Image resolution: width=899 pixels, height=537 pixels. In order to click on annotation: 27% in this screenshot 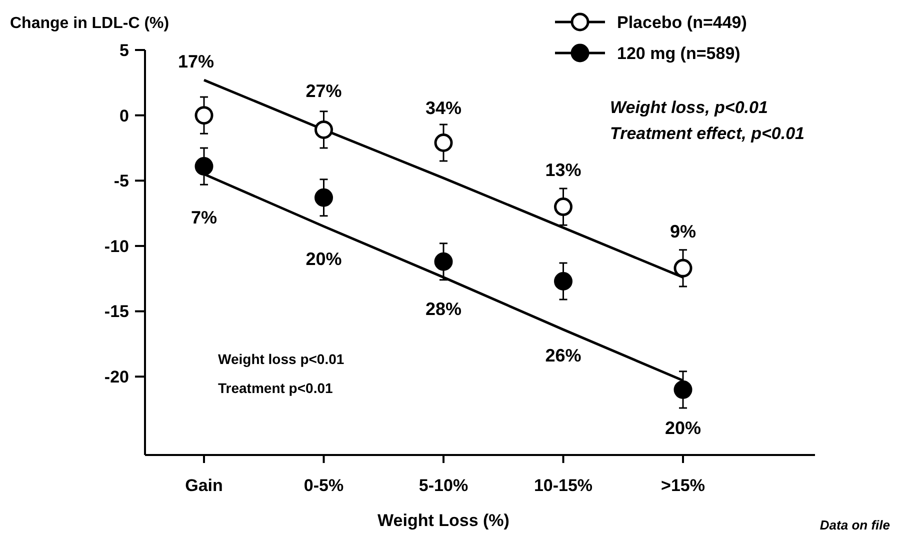, I will do `click(324, 90)`.